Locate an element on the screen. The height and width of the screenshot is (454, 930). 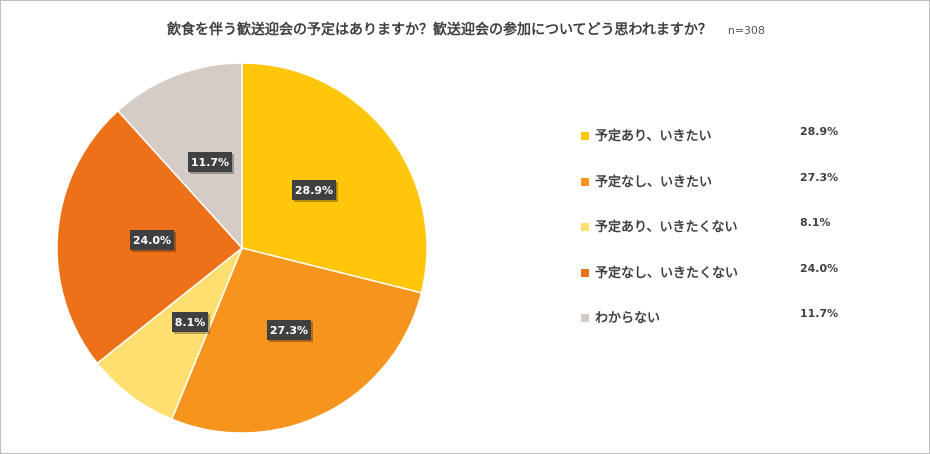
legend-label: 予定なし、いきたくない is located at coordinates (667, 273).